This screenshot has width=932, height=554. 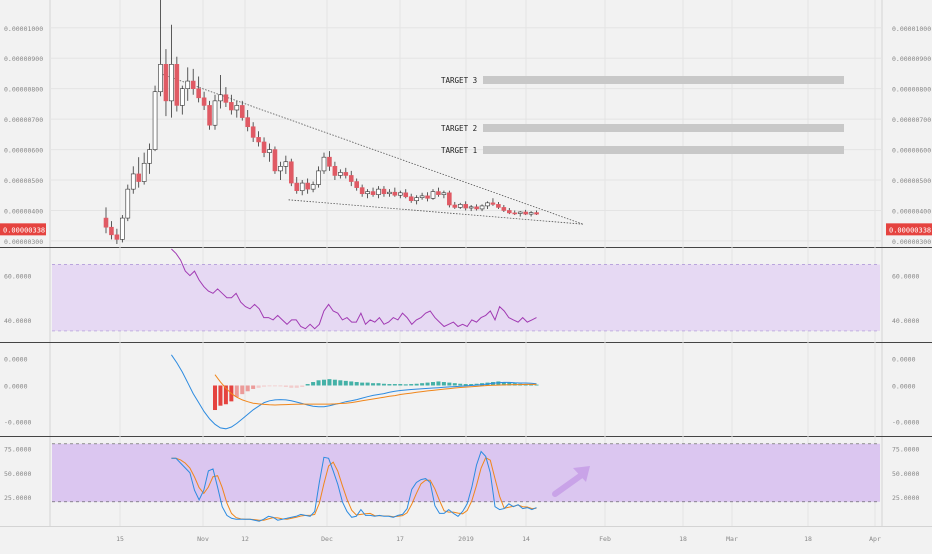 I want to click on price-left-tick-label: 0.00000900, so click(x=23, y=59).